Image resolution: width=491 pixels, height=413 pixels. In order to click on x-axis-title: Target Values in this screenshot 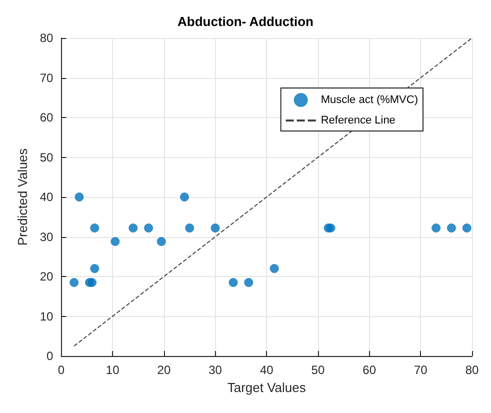, I will do `click(266, 387)`.